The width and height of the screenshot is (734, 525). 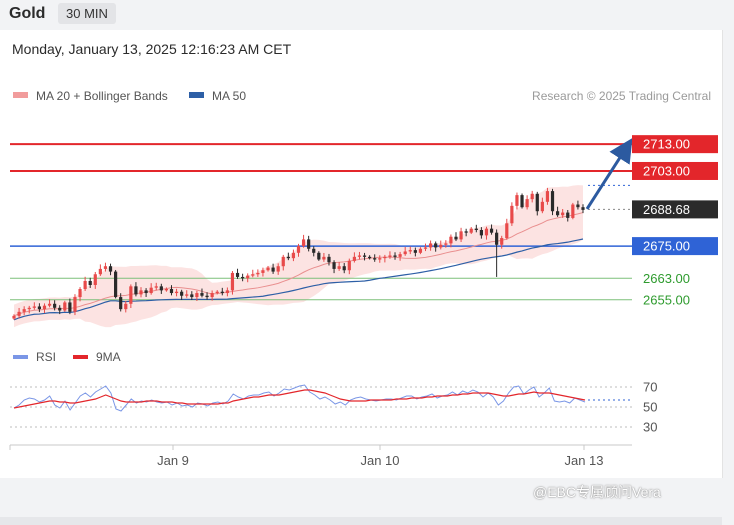 What do you see at coordinates (306, 456) in the screenshot?
I see `time-axis: Jan 9 Jan 10 Jan 13` at bounding box center [306, 456].